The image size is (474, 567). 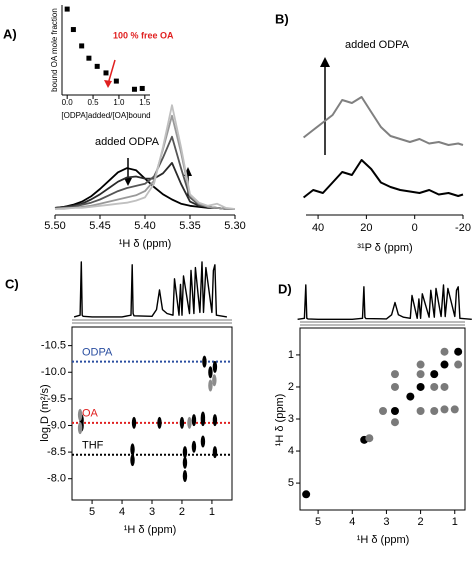 I want to click on reference-label: OA, so click(x=90, y=414).